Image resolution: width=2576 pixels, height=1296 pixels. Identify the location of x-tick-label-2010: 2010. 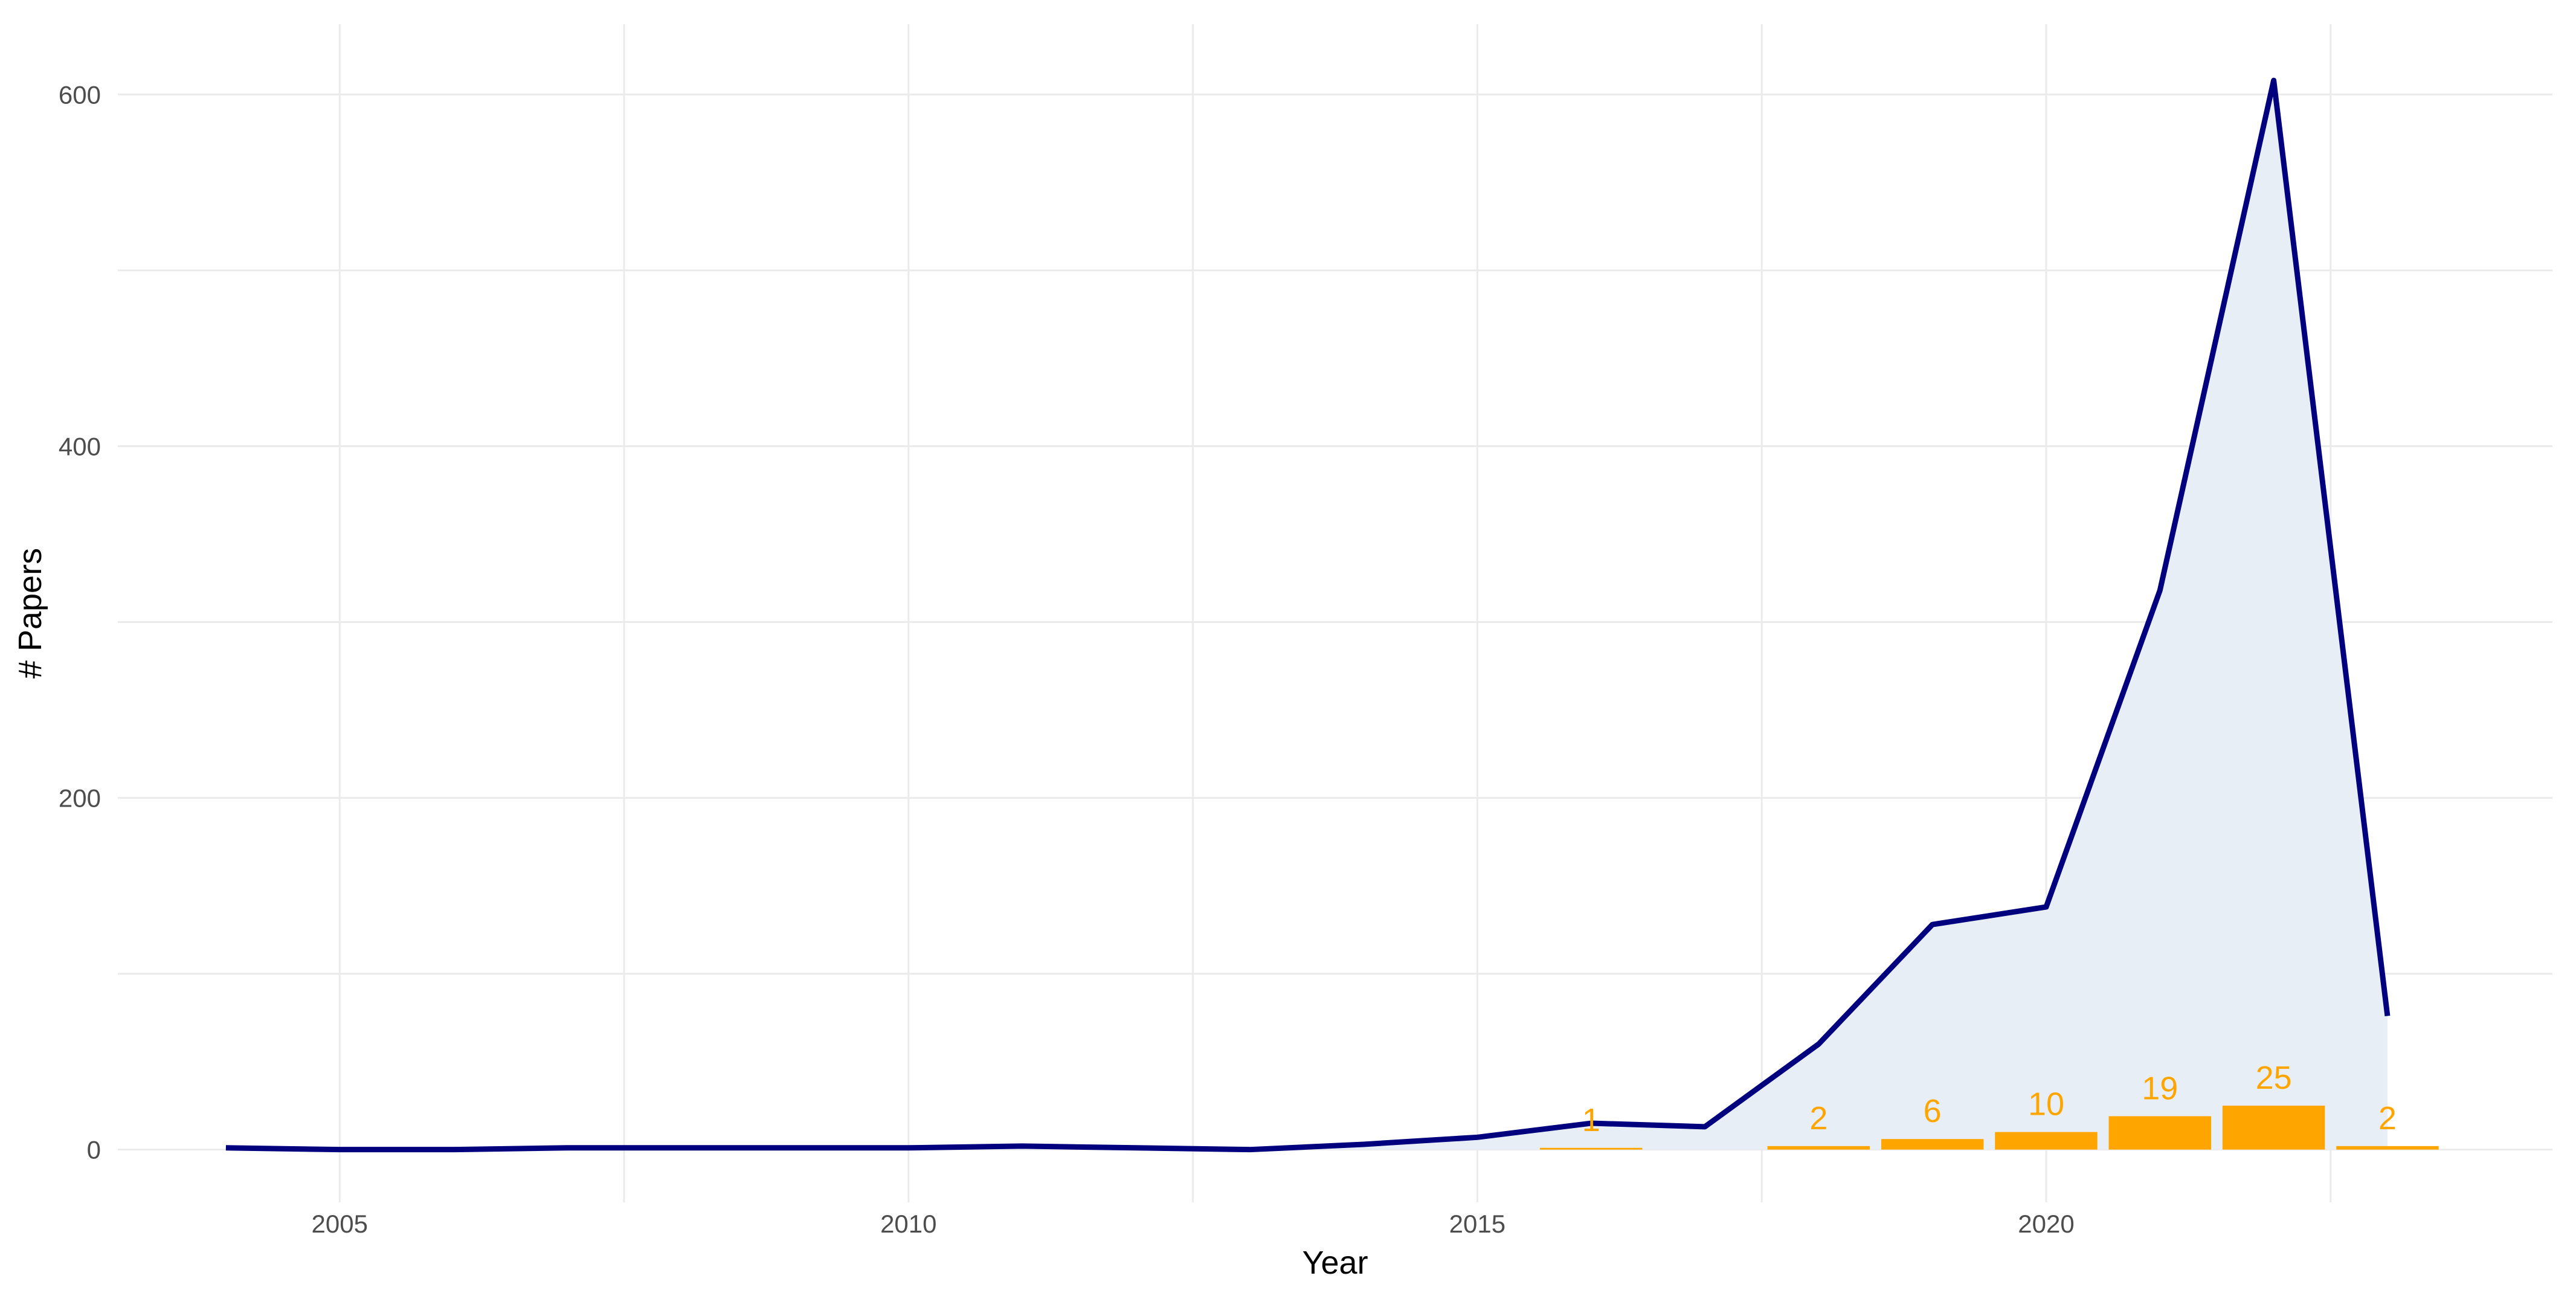
(908, 1224).